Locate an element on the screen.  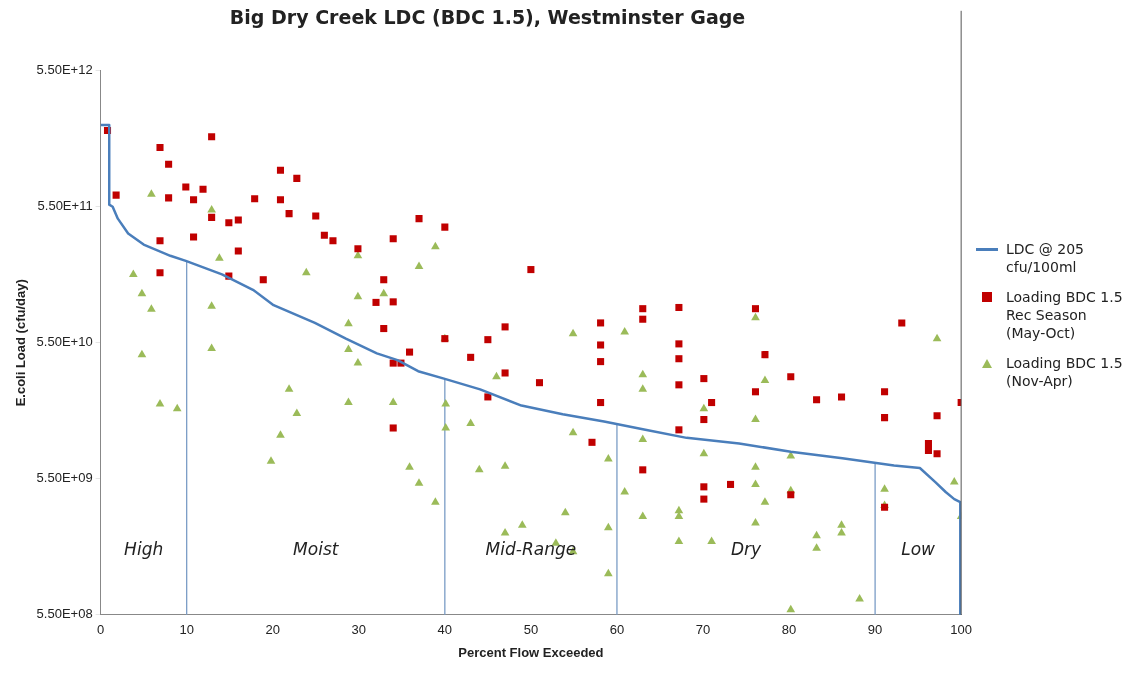
chart-title: Big Dry Creek LDC (BDC 1.5), Westminster Gage is located at coordinates (487, 17).